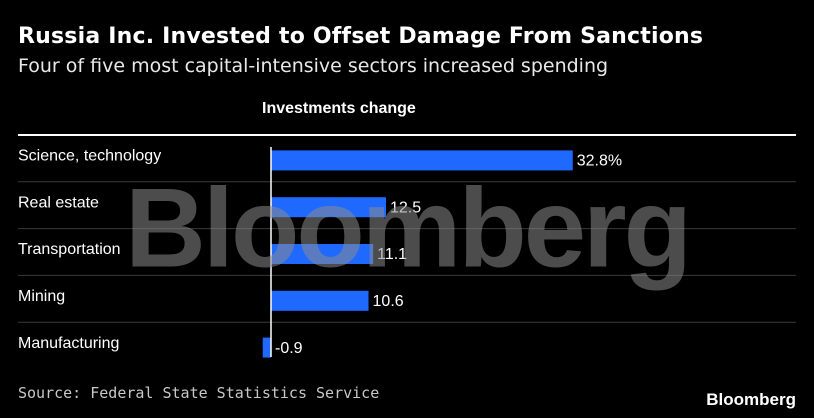 This screenshot has height=418, width=814. What do you see at coordinates (89, 156) in the screenshot?
I see `category-label: Science, technology` at bounding box center [89, 156].